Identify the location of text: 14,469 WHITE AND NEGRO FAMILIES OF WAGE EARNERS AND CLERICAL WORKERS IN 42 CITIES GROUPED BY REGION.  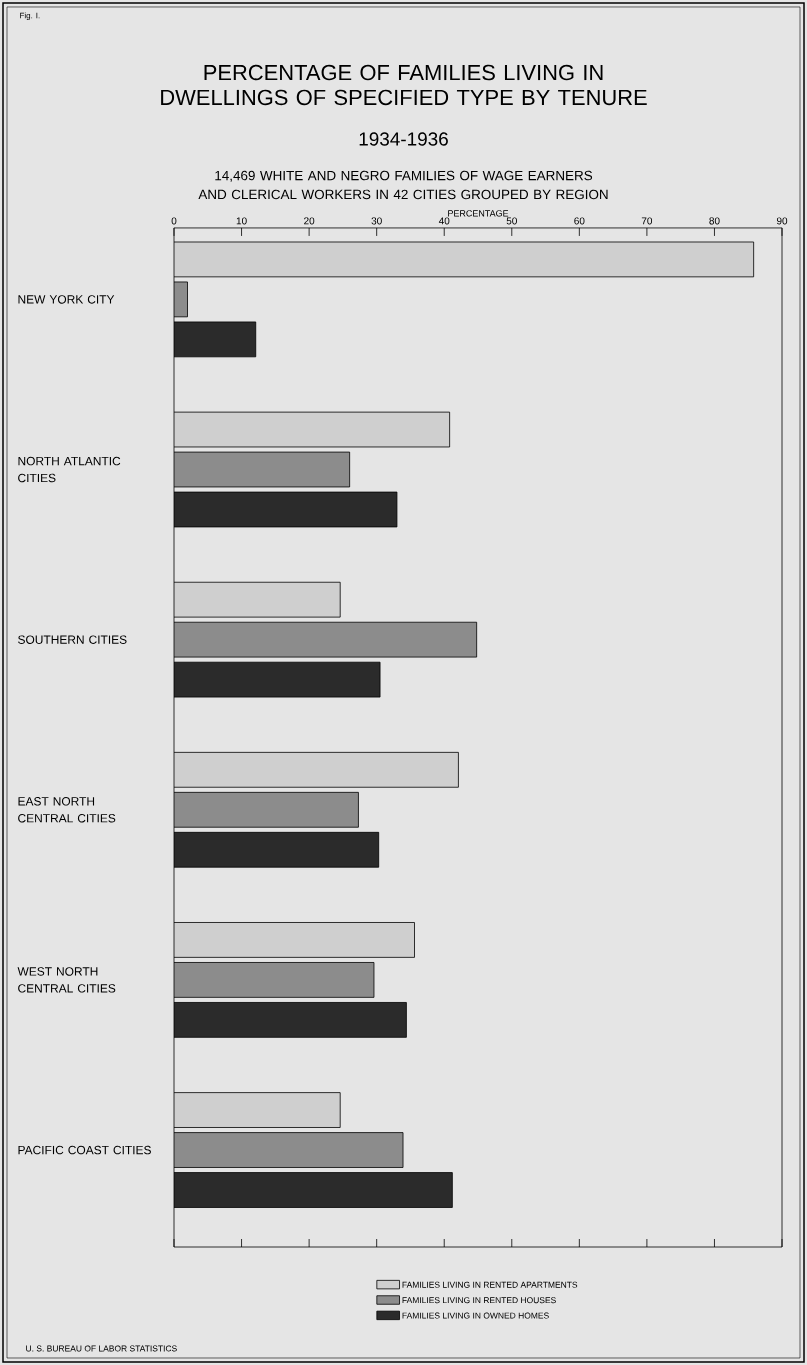
(403, 185).